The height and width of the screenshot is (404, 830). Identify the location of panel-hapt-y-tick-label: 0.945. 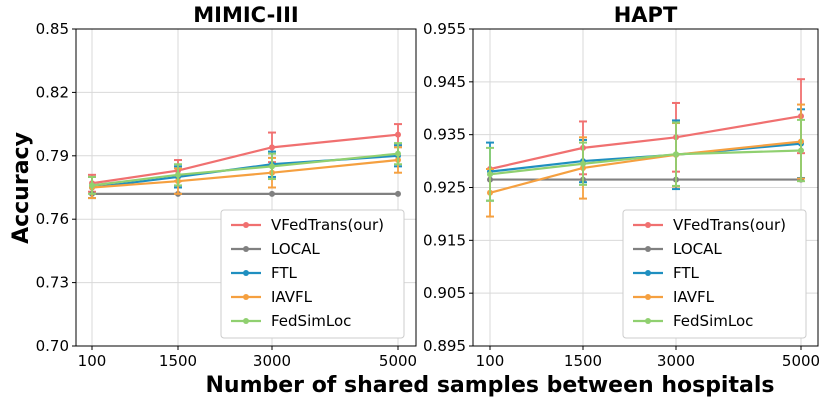
(444, 82).